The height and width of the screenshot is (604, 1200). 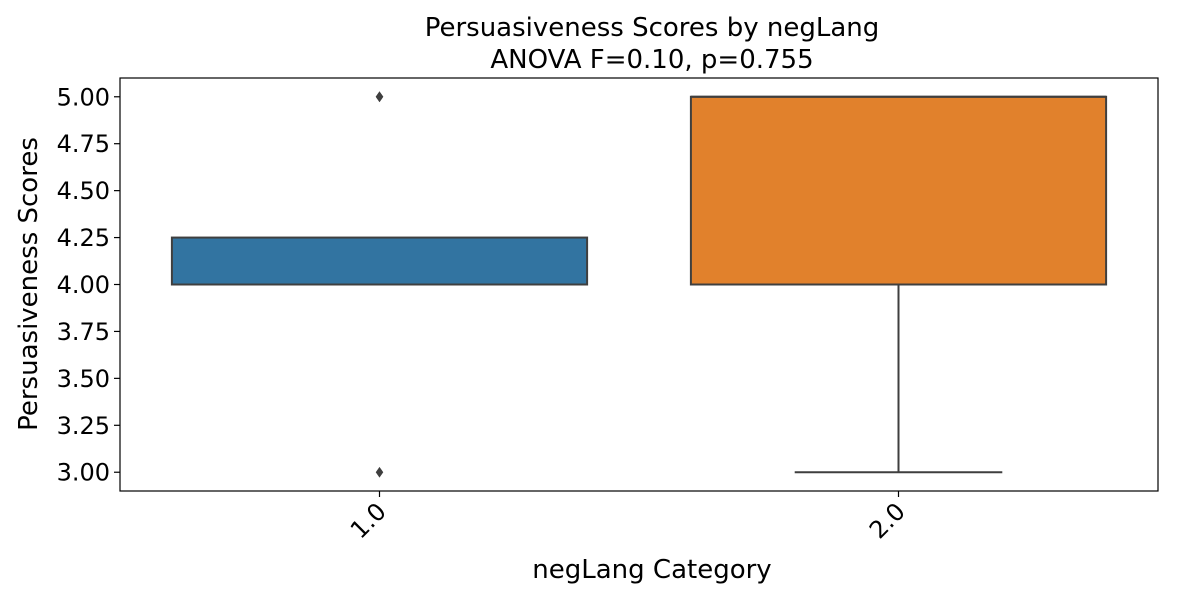 What do you see at coordinates (83, 473) in the screenshot?
I see `y-tick-label: 3.00` at bounding box center [83, 473].